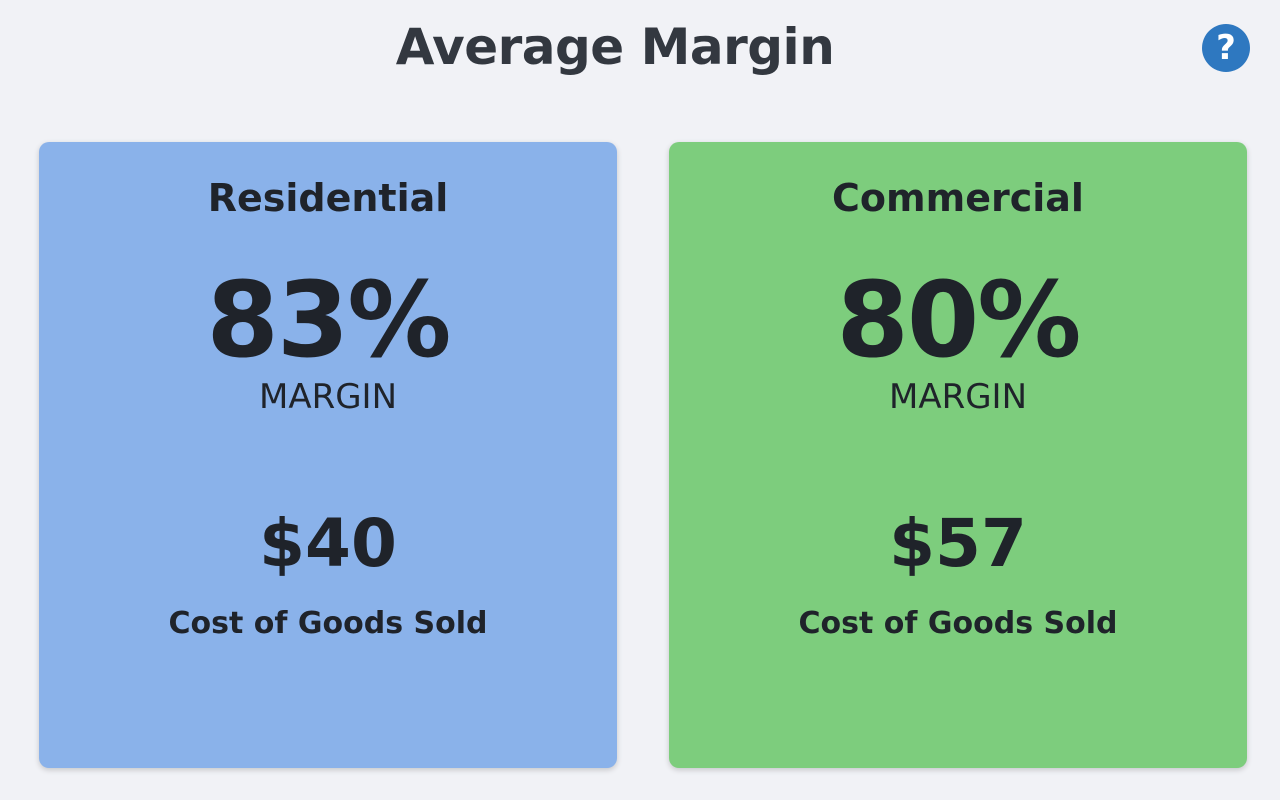 This screenshot has height=800, width=1280. What do you see at coordinates (615, 47) in the screenshot?
I see `widget-title: Average Margin` at bounding box center [615, 47].